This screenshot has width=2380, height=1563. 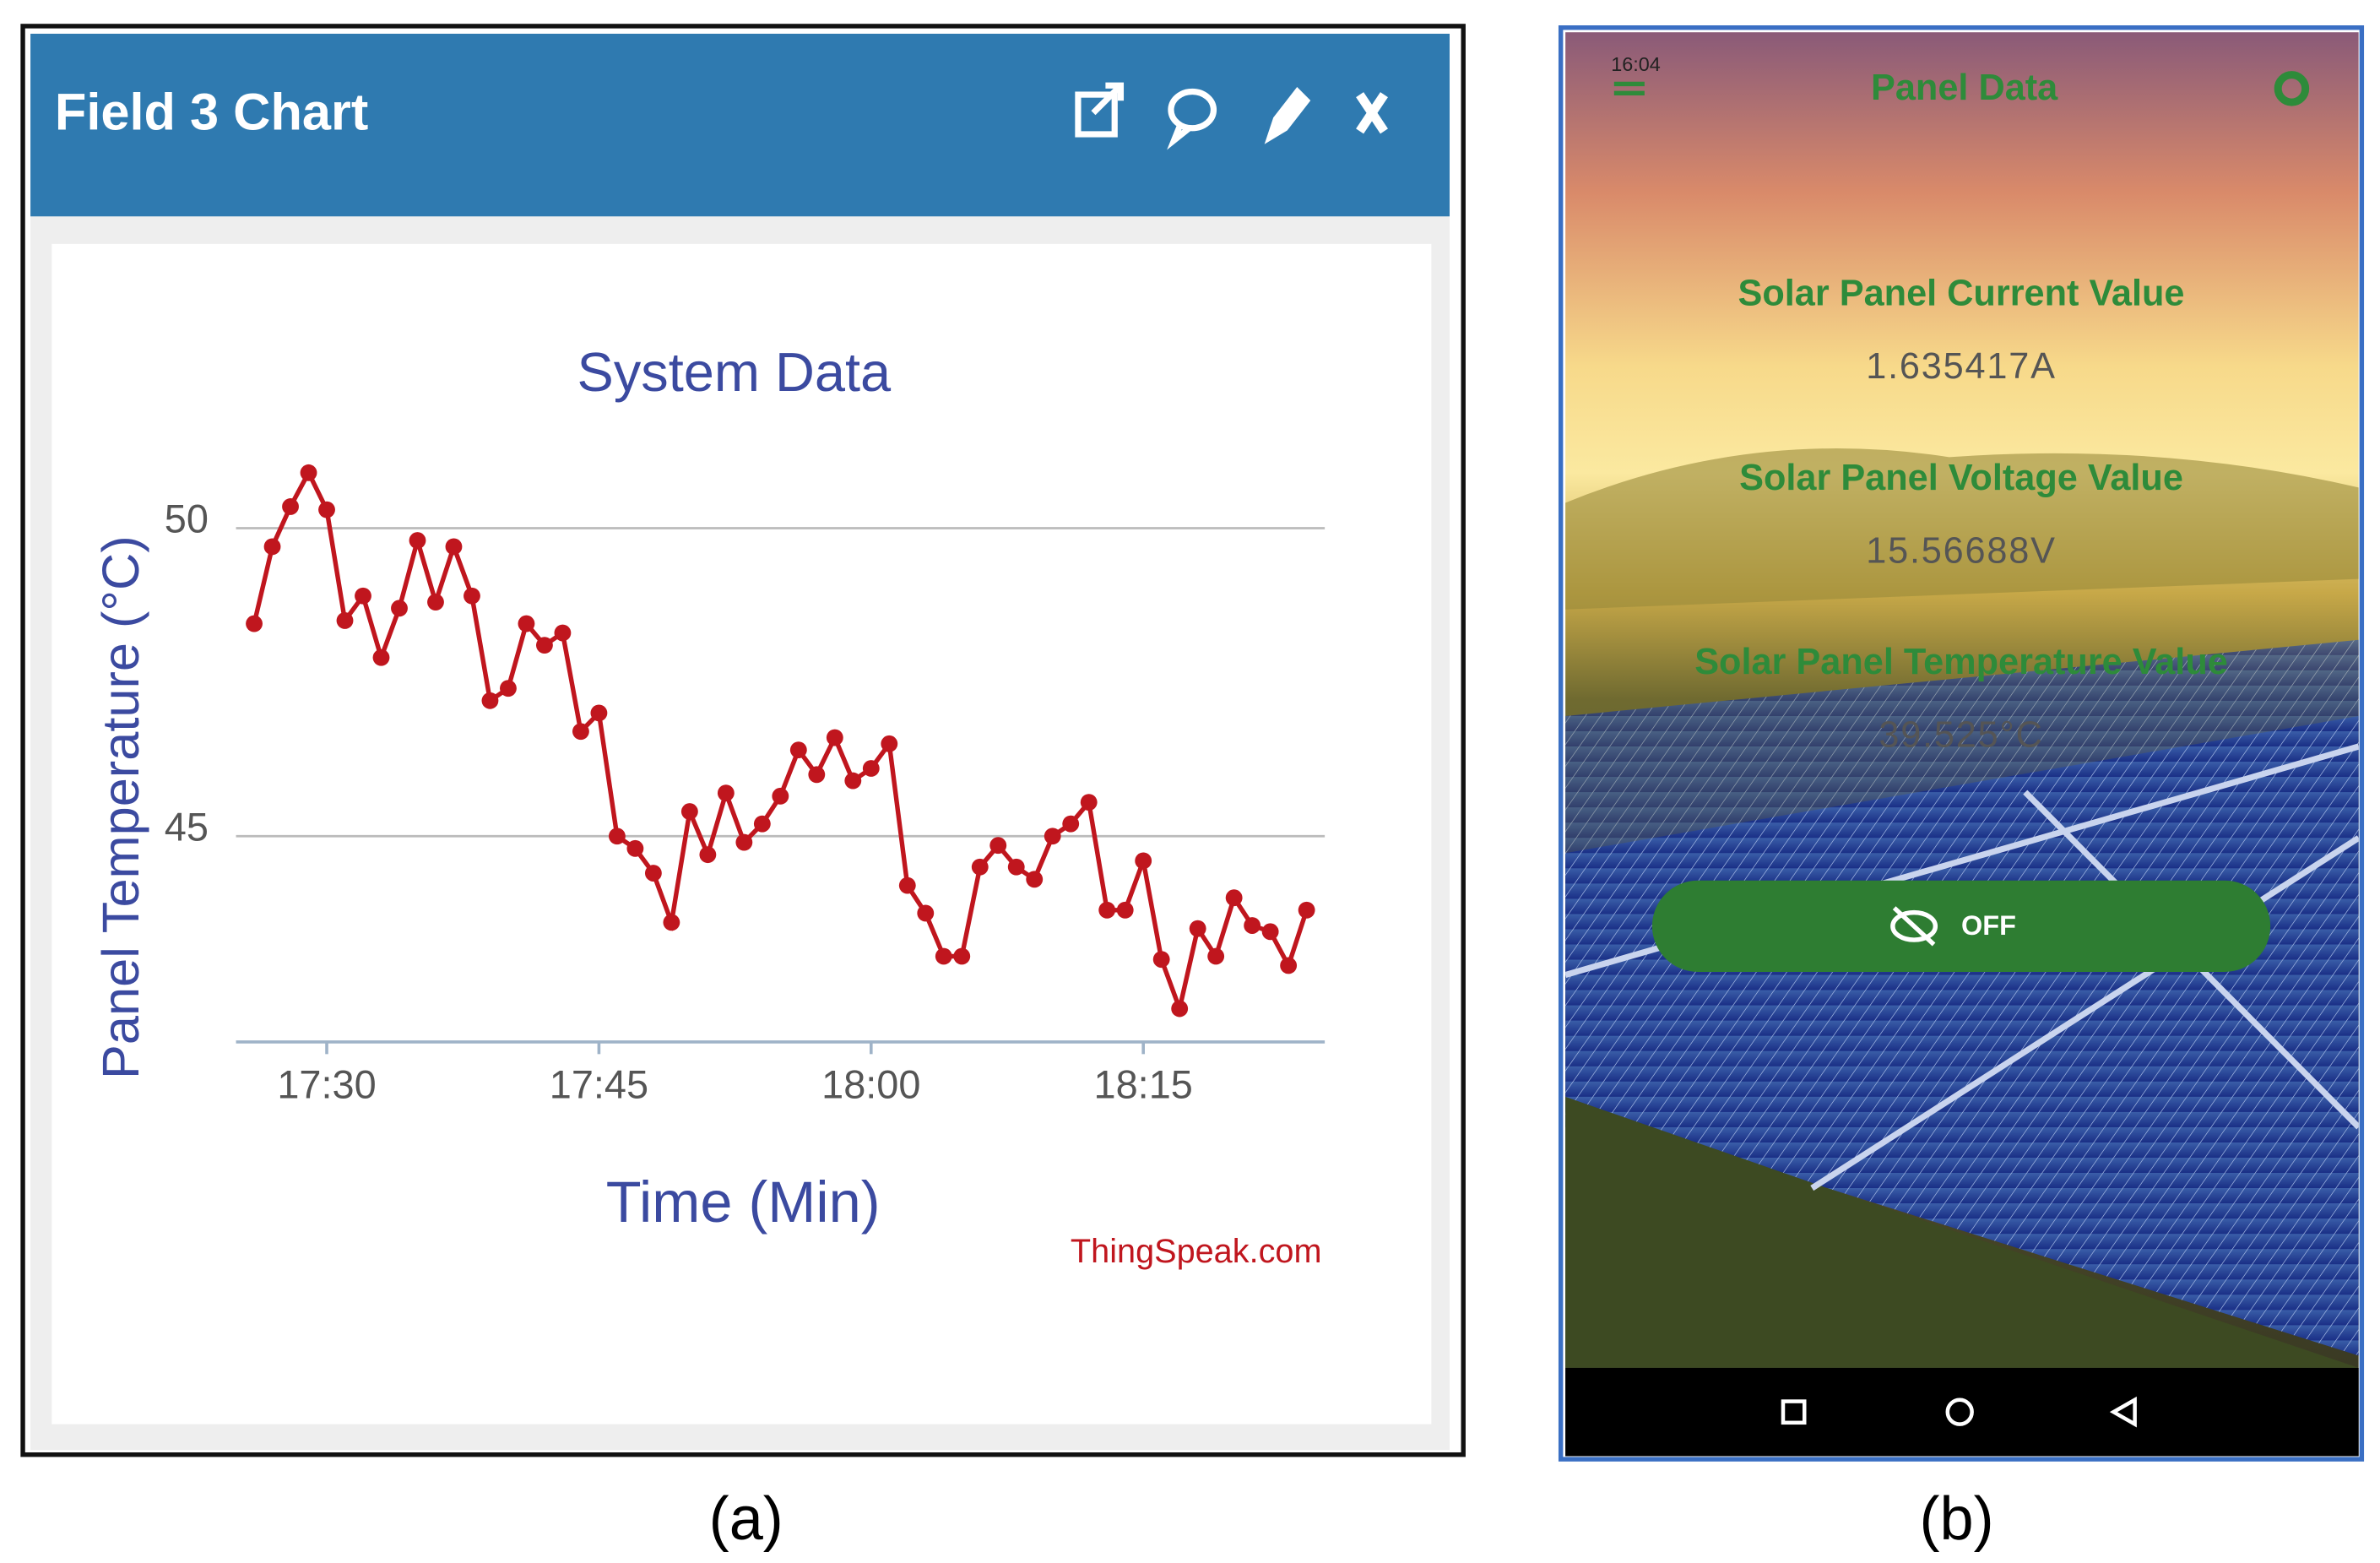 What do you see at coordinates (1957, 1519) in the screenshot?
I see `caption: (b)` at bounding box center [1957, 1519].